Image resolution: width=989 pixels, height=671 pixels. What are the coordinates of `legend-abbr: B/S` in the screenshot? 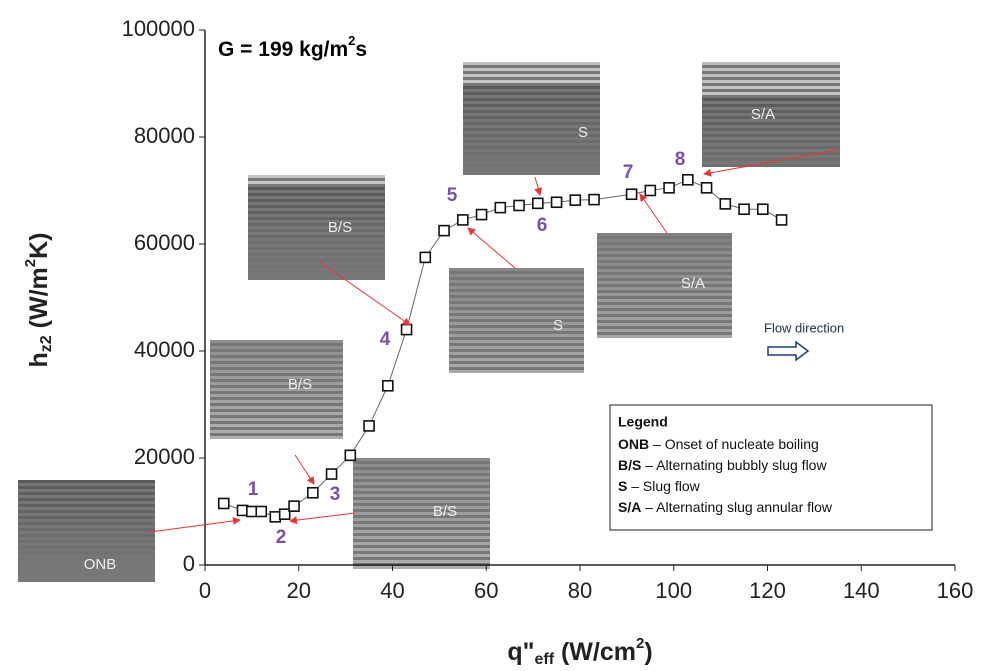 It's located at (629, 465).